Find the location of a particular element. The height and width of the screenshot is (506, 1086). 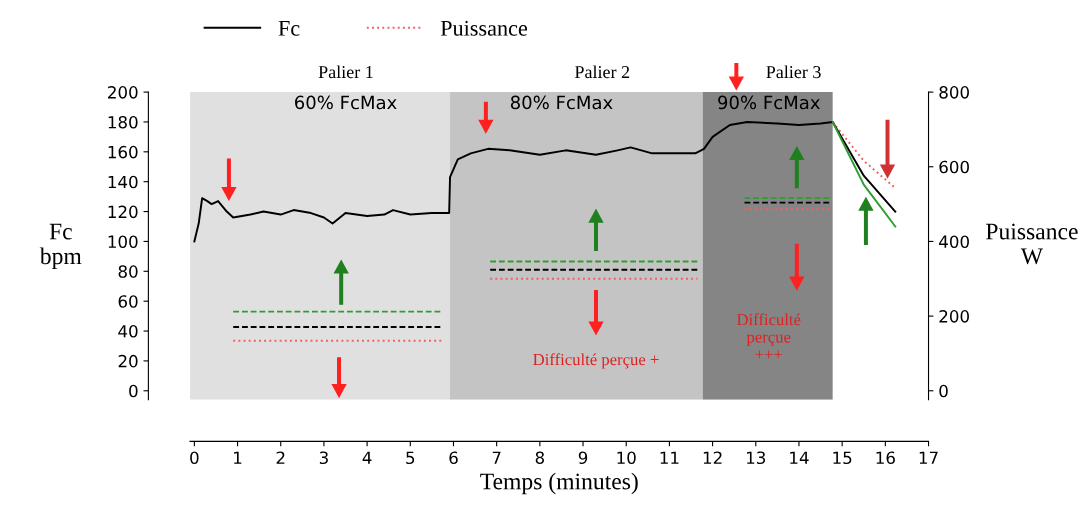

annotation: 90% FcMax is located at coordinates (769, 102).